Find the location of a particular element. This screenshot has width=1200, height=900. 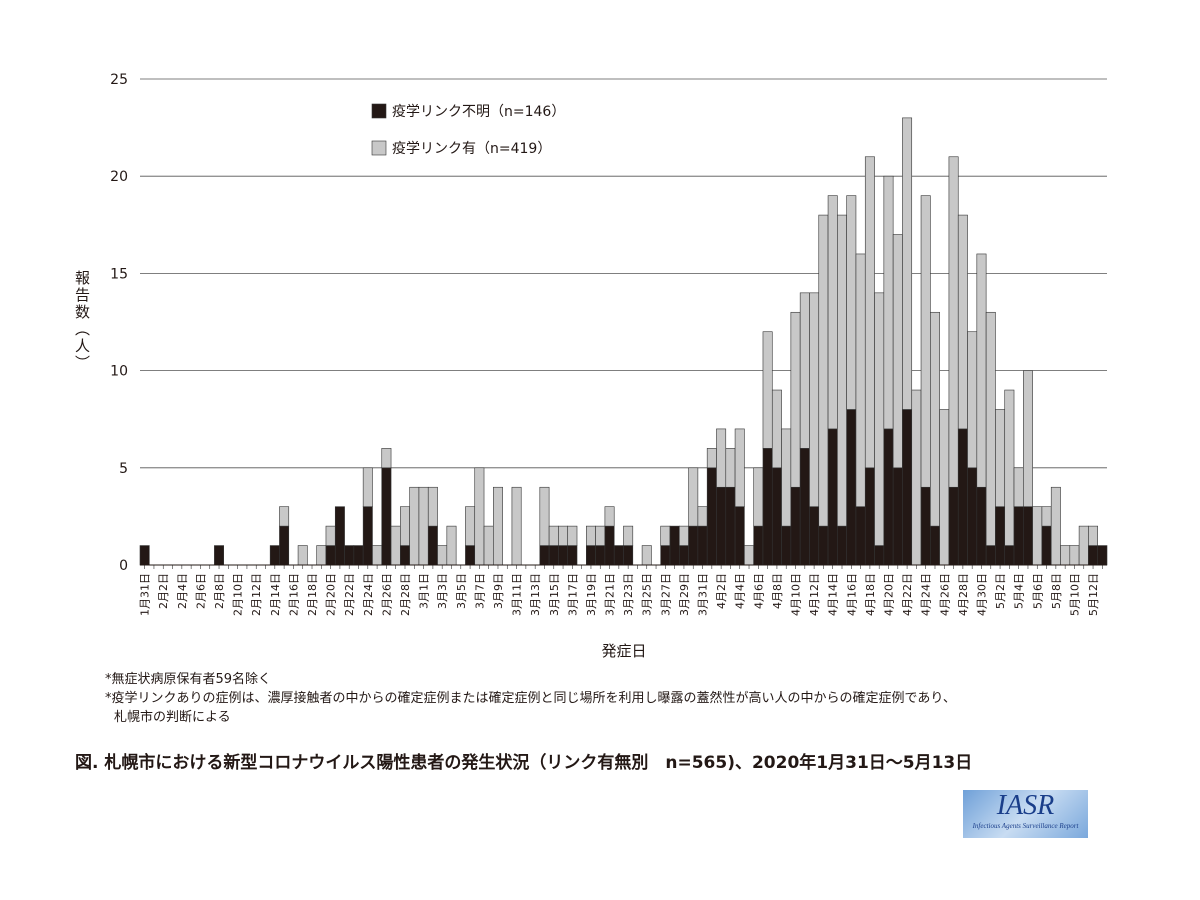

x-tick-label: 2月12日 is located at coordinates (256, 594).